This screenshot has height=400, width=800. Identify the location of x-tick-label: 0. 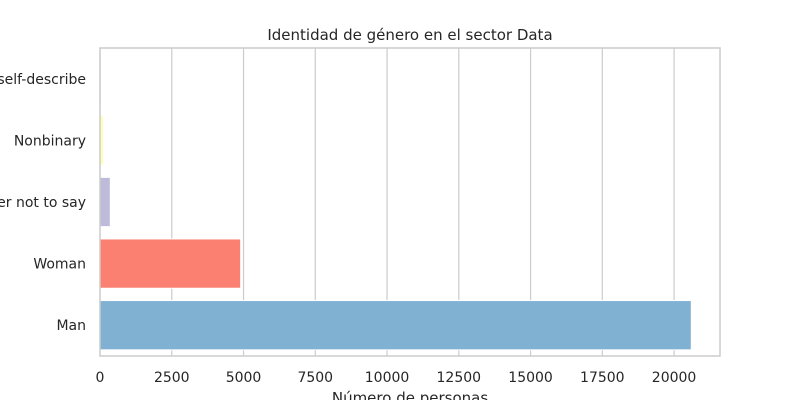
(100, 378).